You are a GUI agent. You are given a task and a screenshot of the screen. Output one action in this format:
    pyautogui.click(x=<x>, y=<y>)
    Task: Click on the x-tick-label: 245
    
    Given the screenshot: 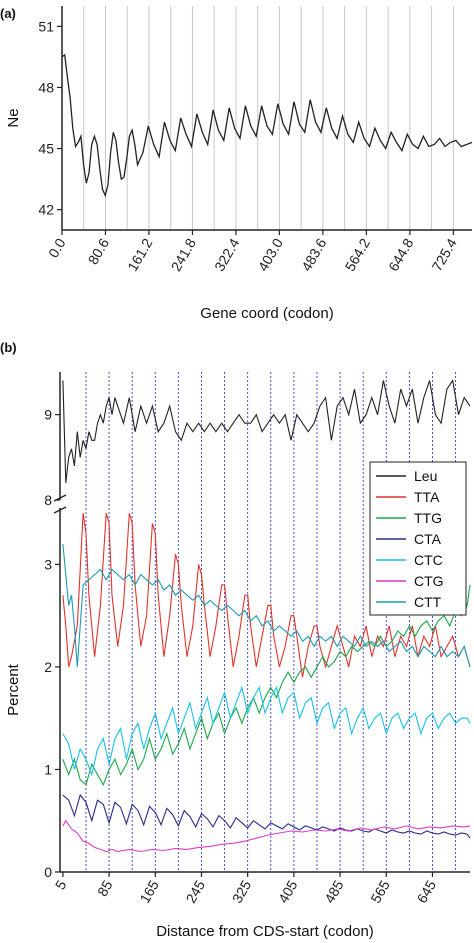 What is the action you would take?
    pyautogui.click(x=196, y=891)
    